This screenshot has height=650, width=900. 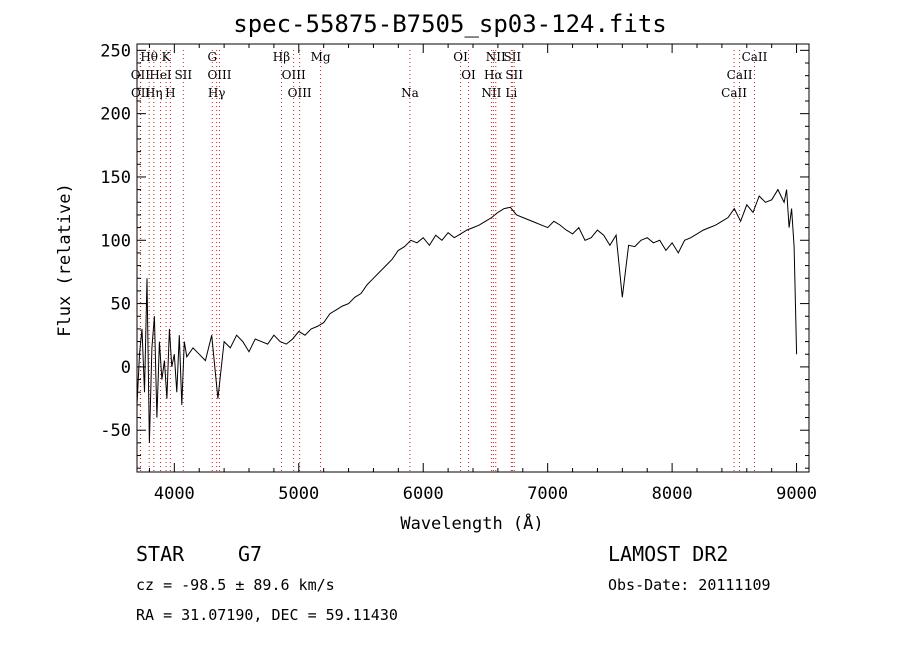 What do you see at coordinates (174, 494) in the screenshot?
I see `x-tick-label: 4000` at bounding box center [174, 494].